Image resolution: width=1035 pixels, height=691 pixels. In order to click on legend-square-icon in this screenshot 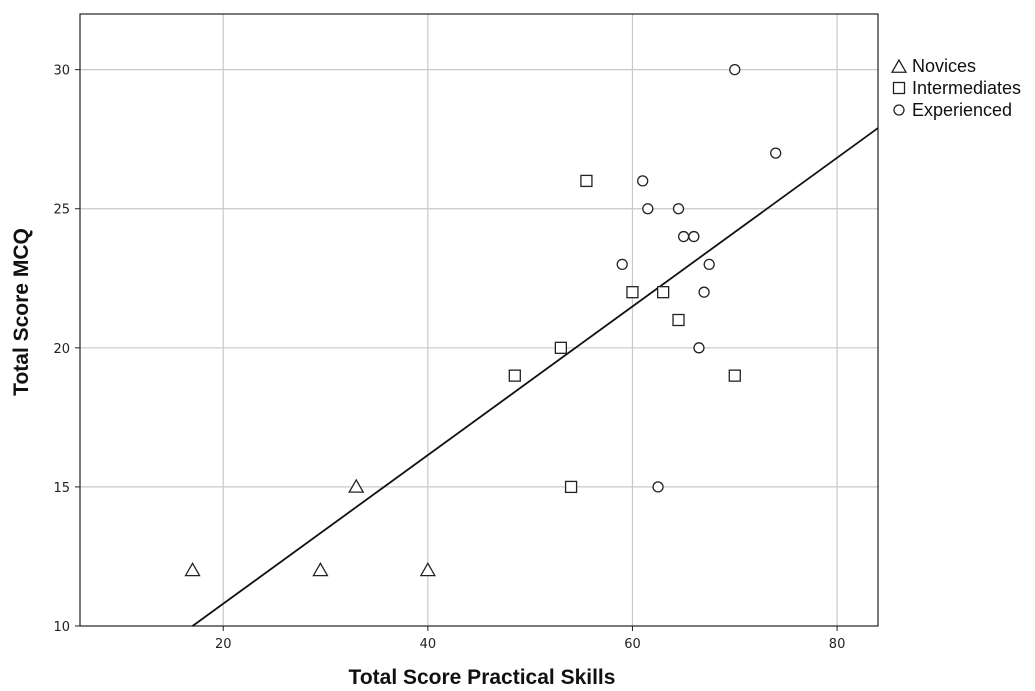, I will do `click(899, 88)`.